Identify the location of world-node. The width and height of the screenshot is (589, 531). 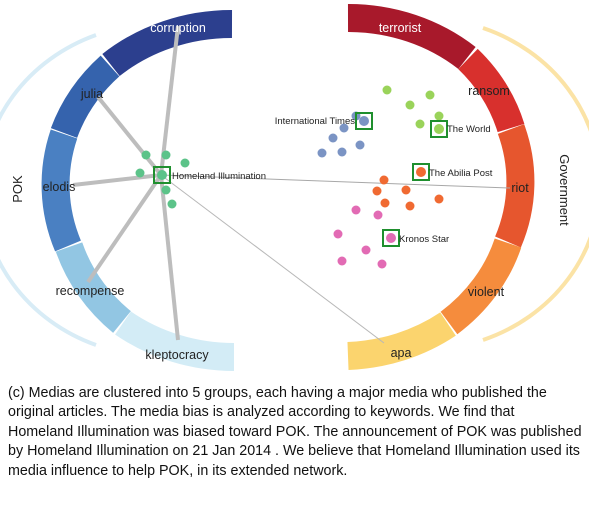
(439, 129).